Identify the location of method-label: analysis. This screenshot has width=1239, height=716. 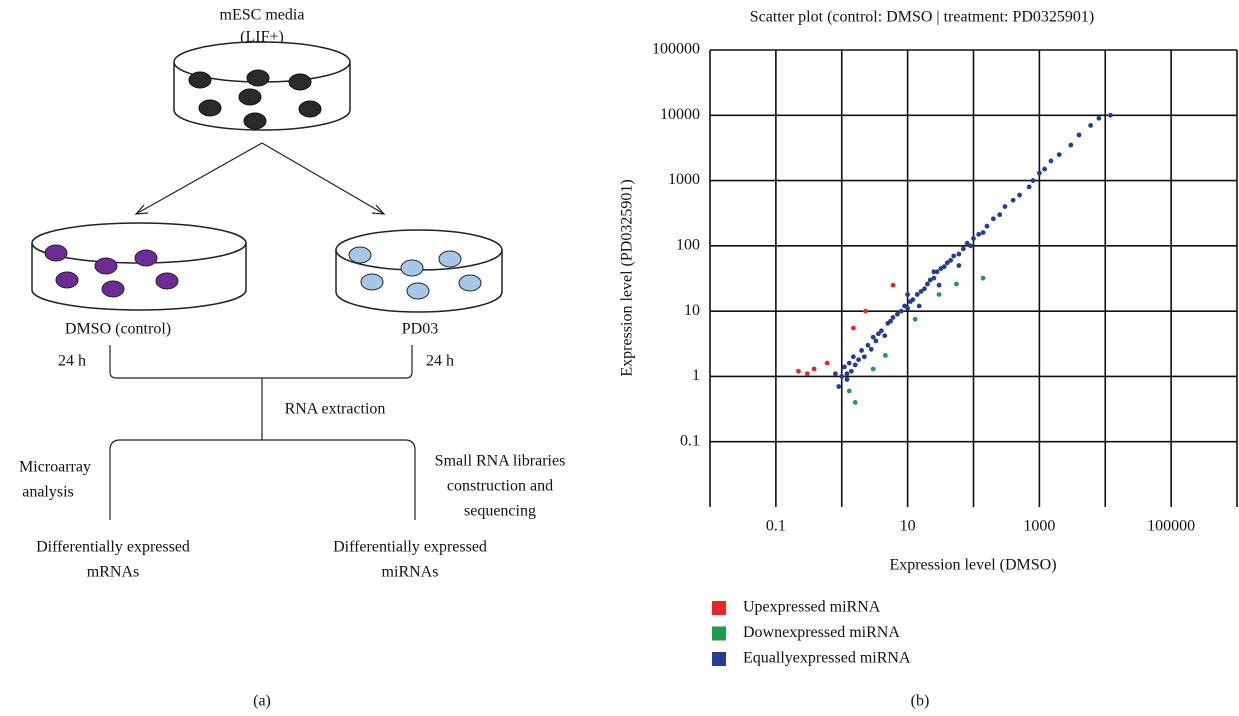
(48, 492).